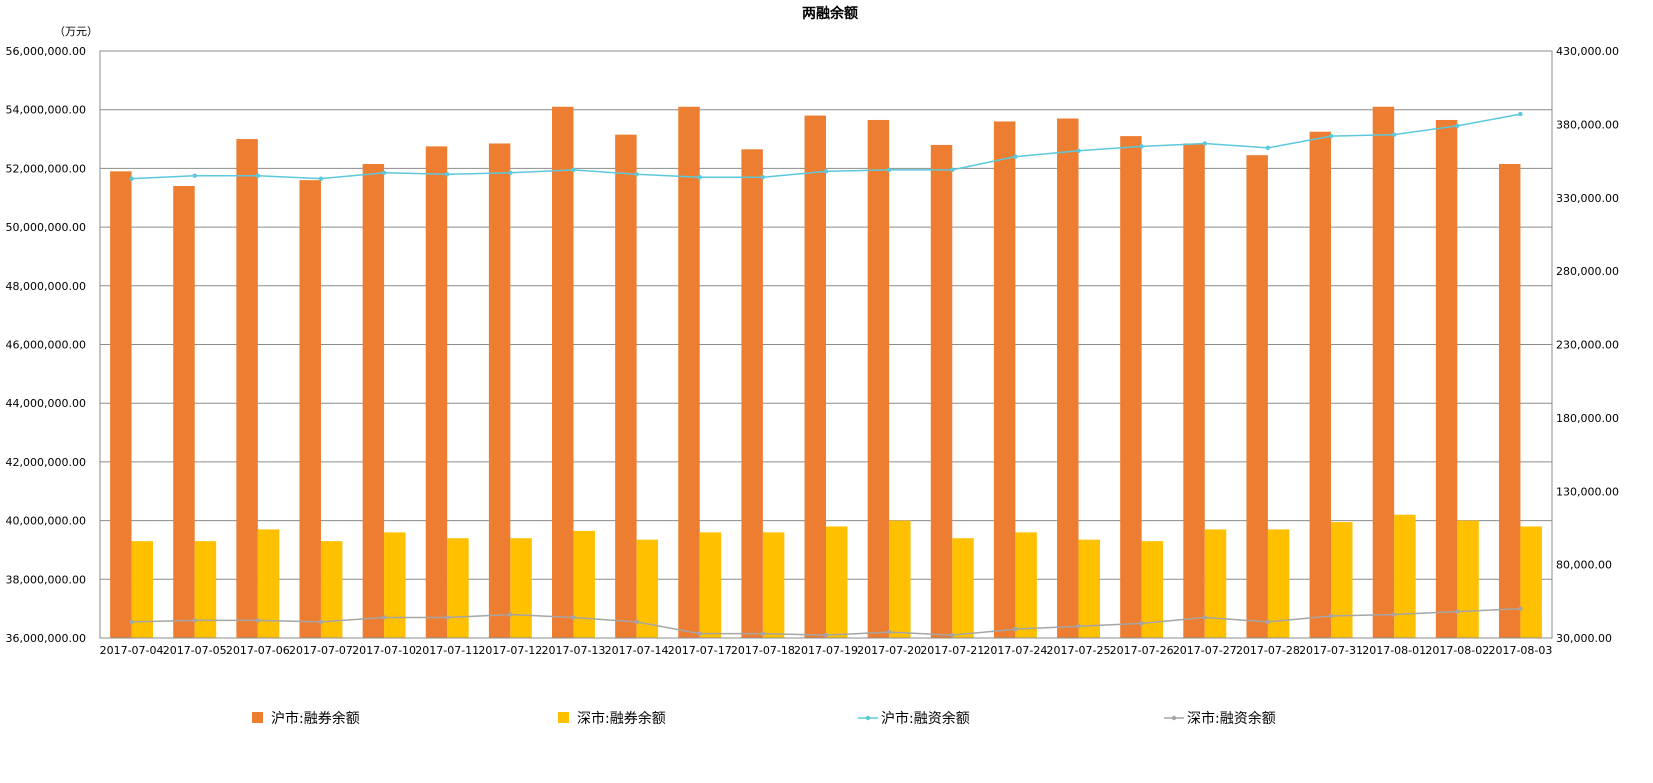 This screenshot has width=1653, height=783. What do you see at coordinates (132, 650) in the screenshot?
I see `x-axis-tick-label: 2017-07-04` at bounding box center [132, 650].